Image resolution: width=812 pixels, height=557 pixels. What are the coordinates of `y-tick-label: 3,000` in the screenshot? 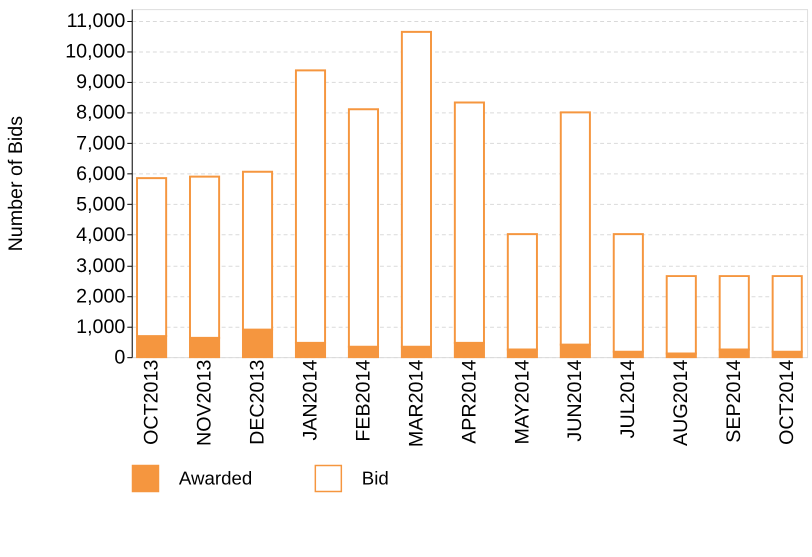 It's located at (101, 265).